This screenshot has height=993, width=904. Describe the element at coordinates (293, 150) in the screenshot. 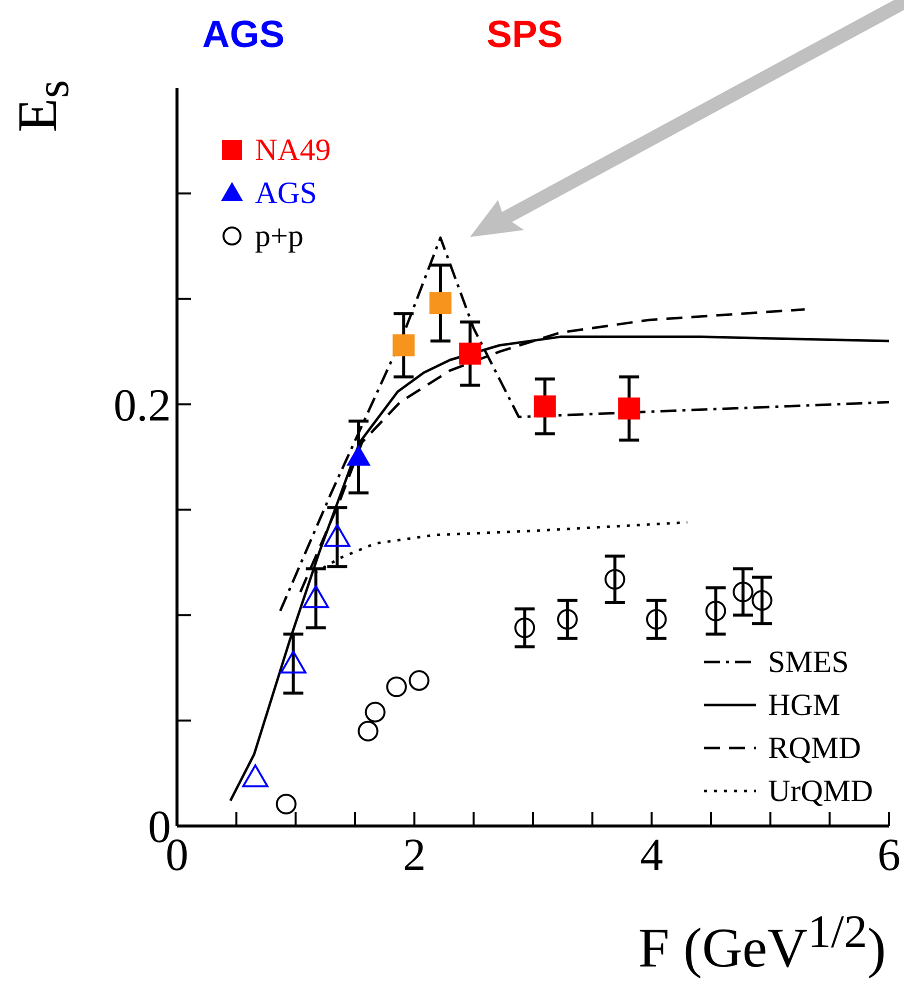

I see `legend-label: NA49` at that location.